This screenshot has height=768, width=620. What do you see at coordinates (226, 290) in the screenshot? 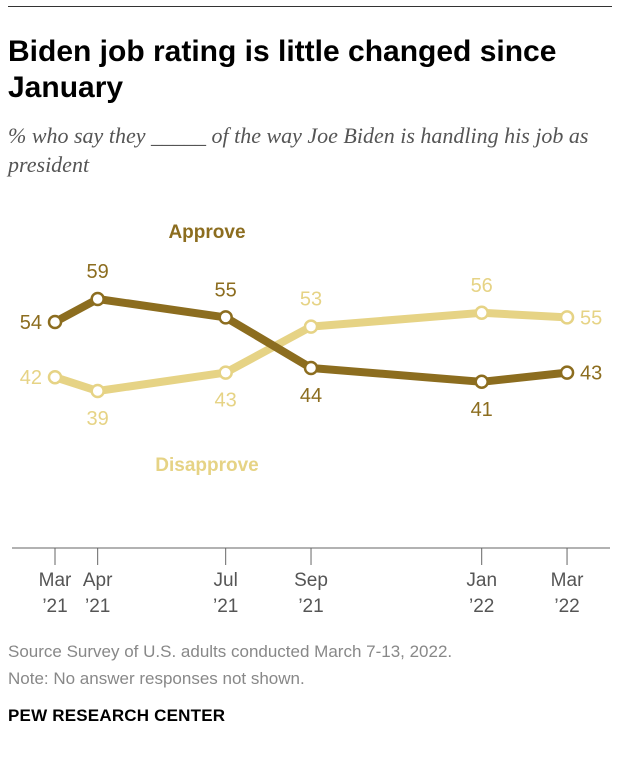
I see `data-label-approve: 55` at bounding box center [226, 290].